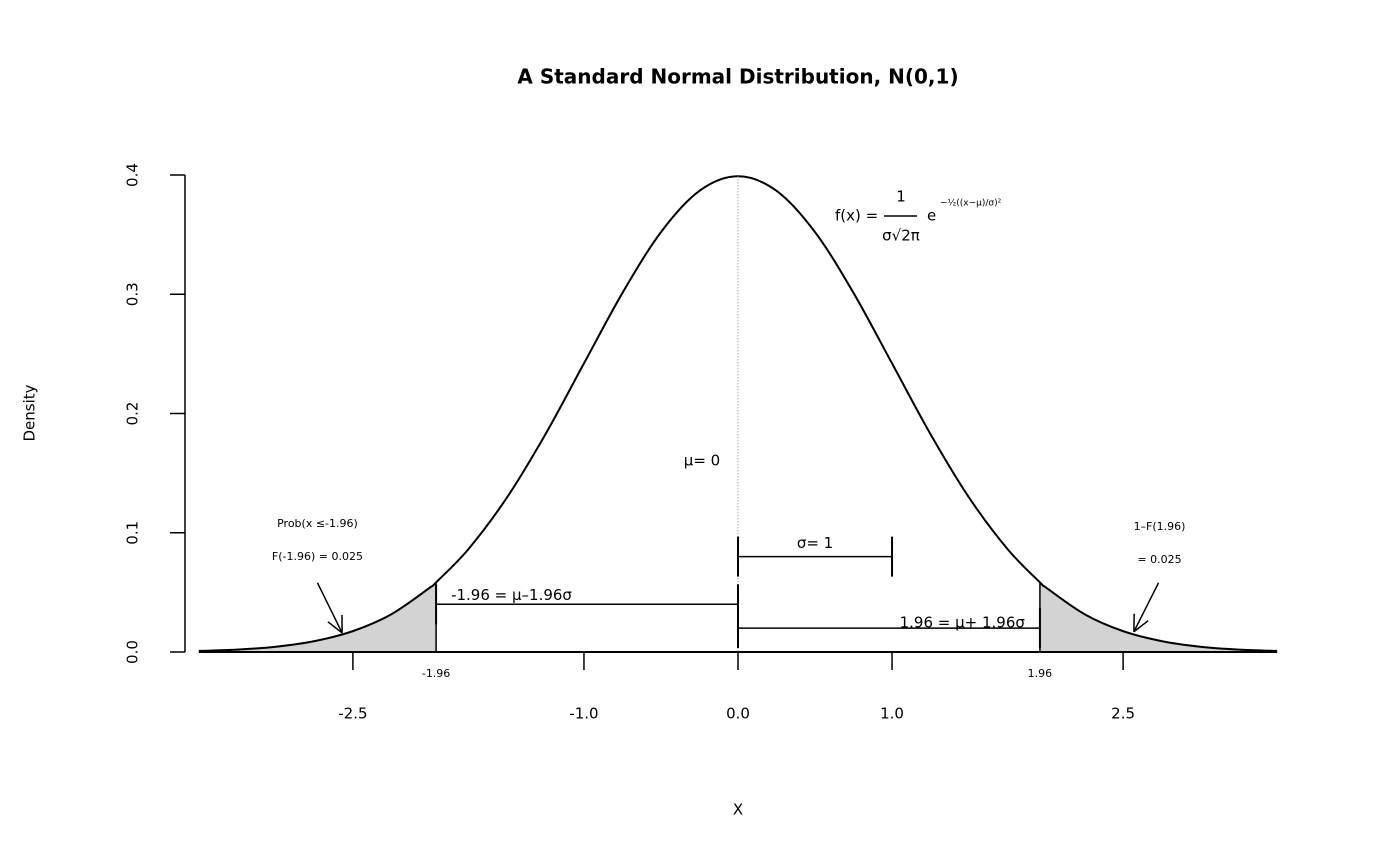 The image size is (1400, 866). I want to click on x-tick-label: -1.0, so click(583, 714).